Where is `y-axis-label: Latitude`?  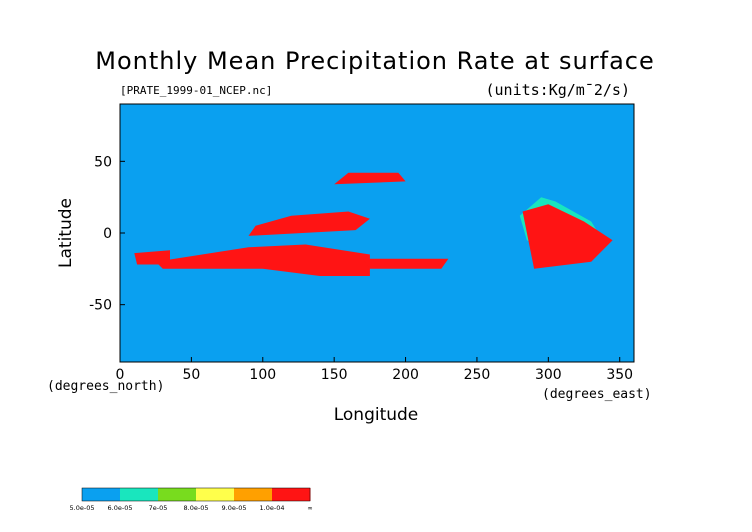
y-axis-label: Latitude is located at coordinates (66, 233).